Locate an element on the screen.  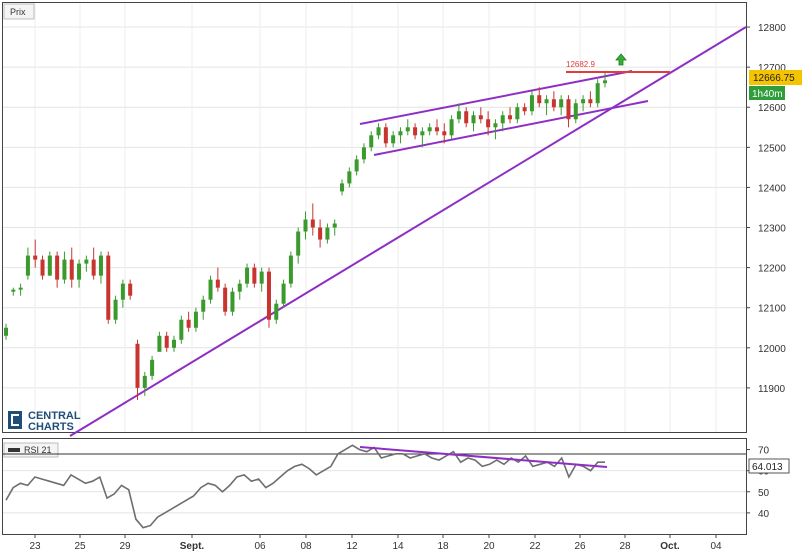
price-tick-label: 12200 is located at coordinates (772, 269).